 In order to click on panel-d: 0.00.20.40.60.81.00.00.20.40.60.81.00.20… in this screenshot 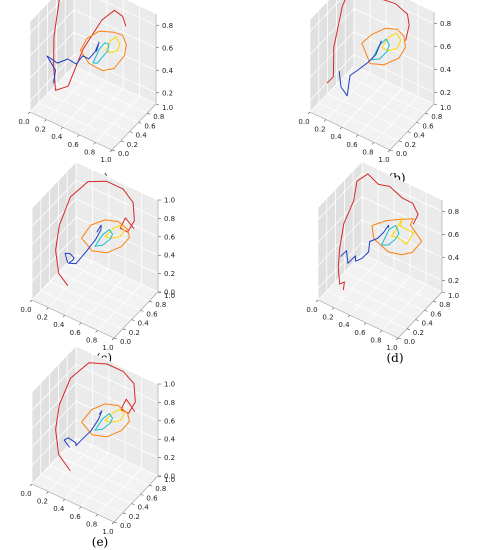, I will do `click(383, 263)`.